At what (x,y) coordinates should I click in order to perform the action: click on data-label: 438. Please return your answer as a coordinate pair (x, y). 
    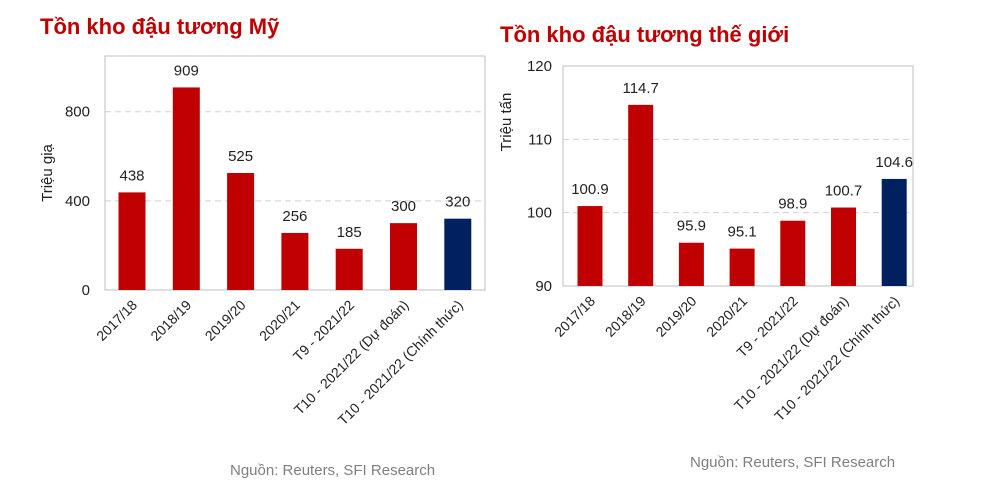
    Looking at the image, I should click on (131, 175).